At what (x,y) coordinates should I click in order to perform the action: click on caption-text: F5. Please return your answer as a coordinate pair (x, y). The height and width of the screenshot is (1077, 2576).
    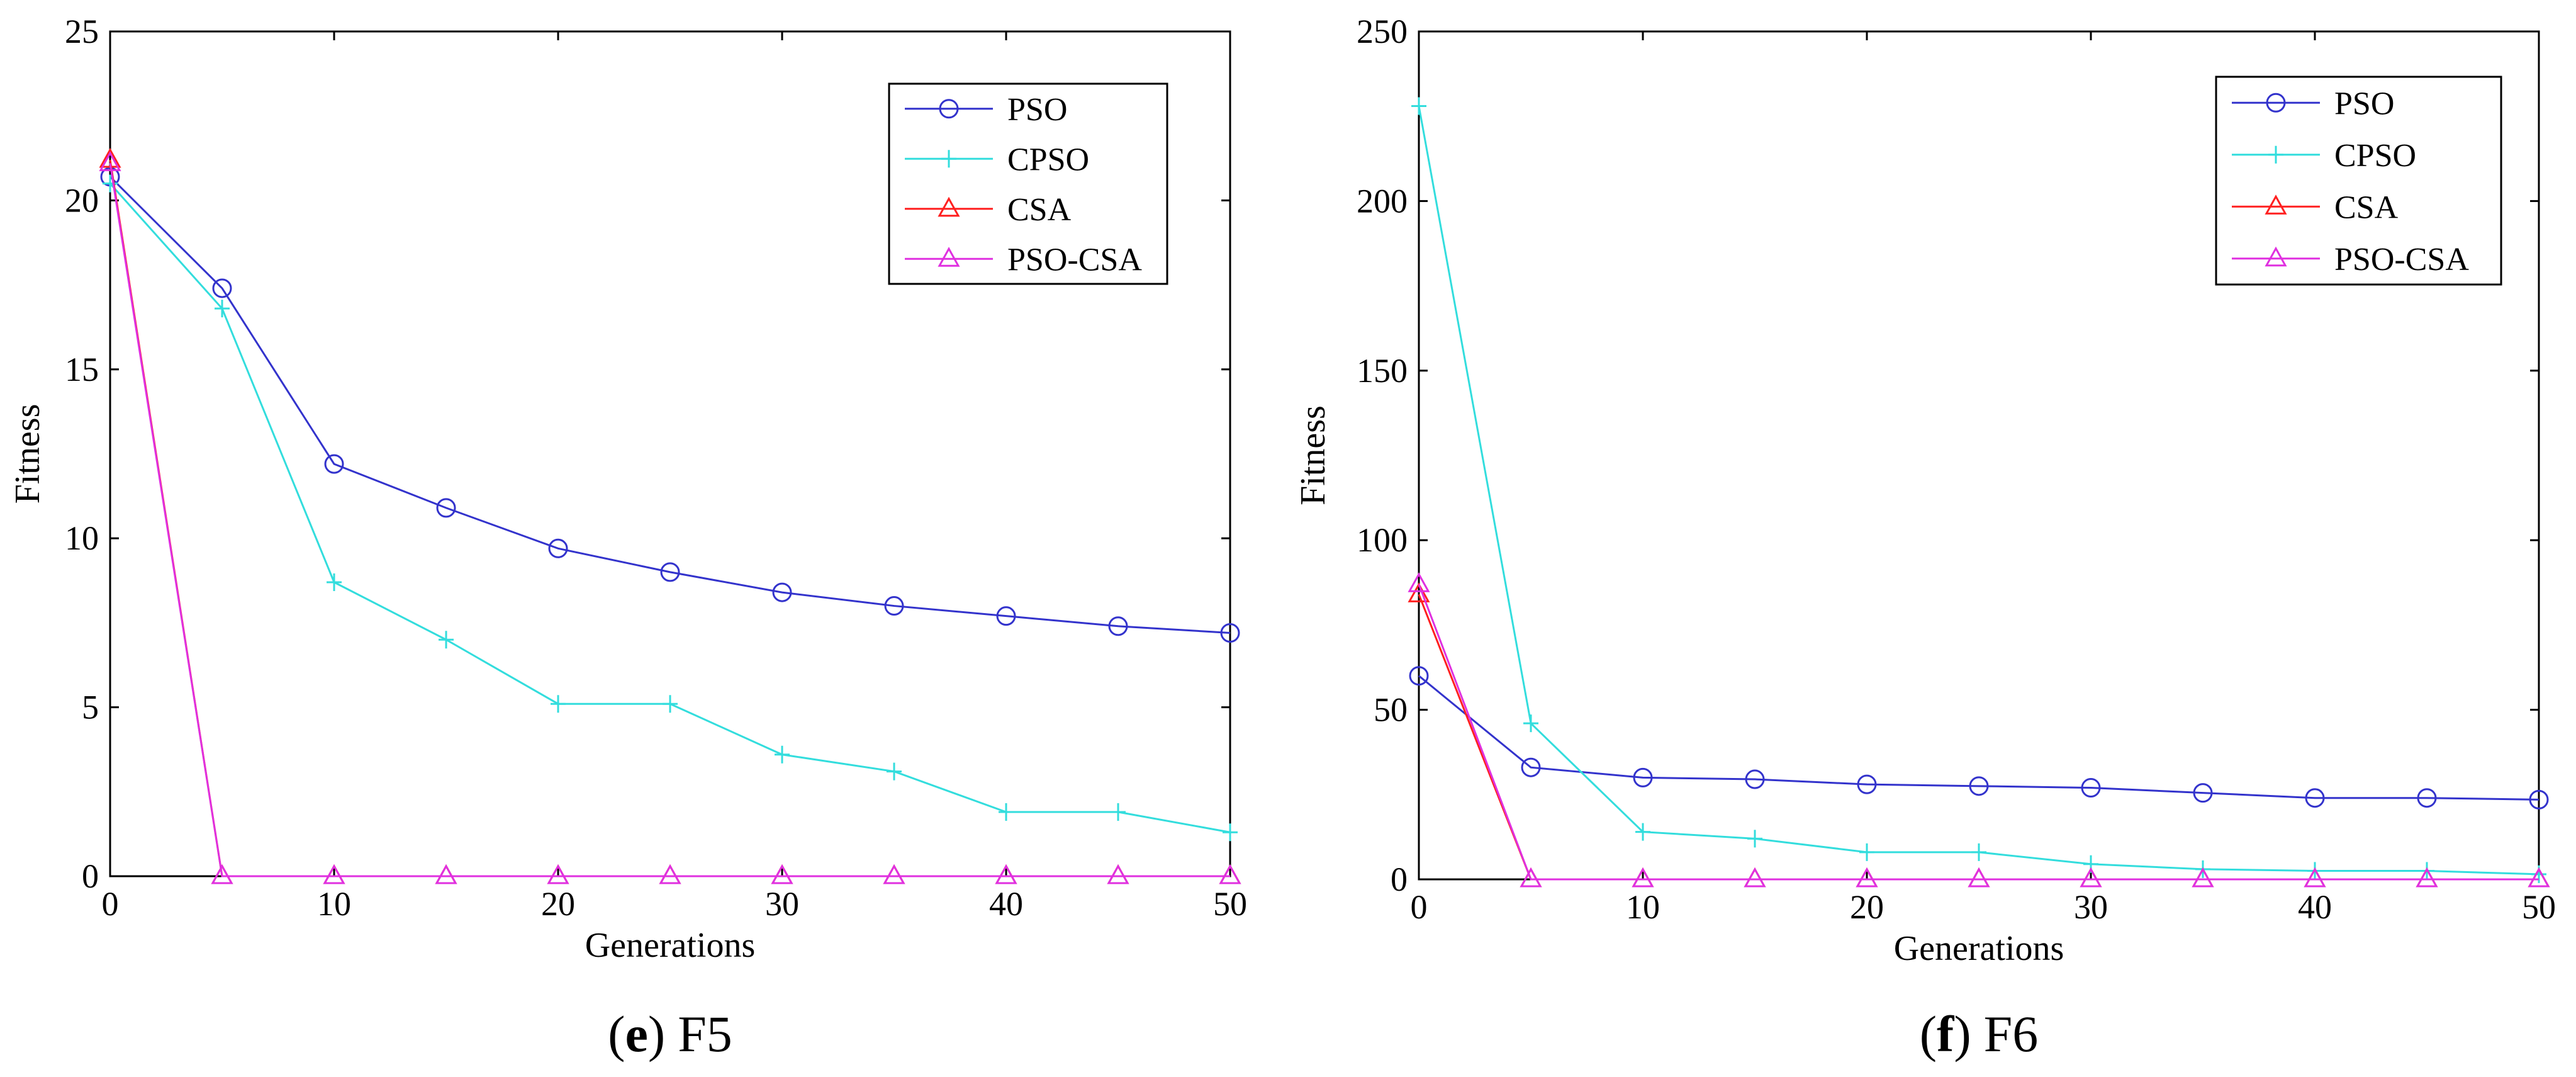
    Looking at the image, I should click on (705, 1034).